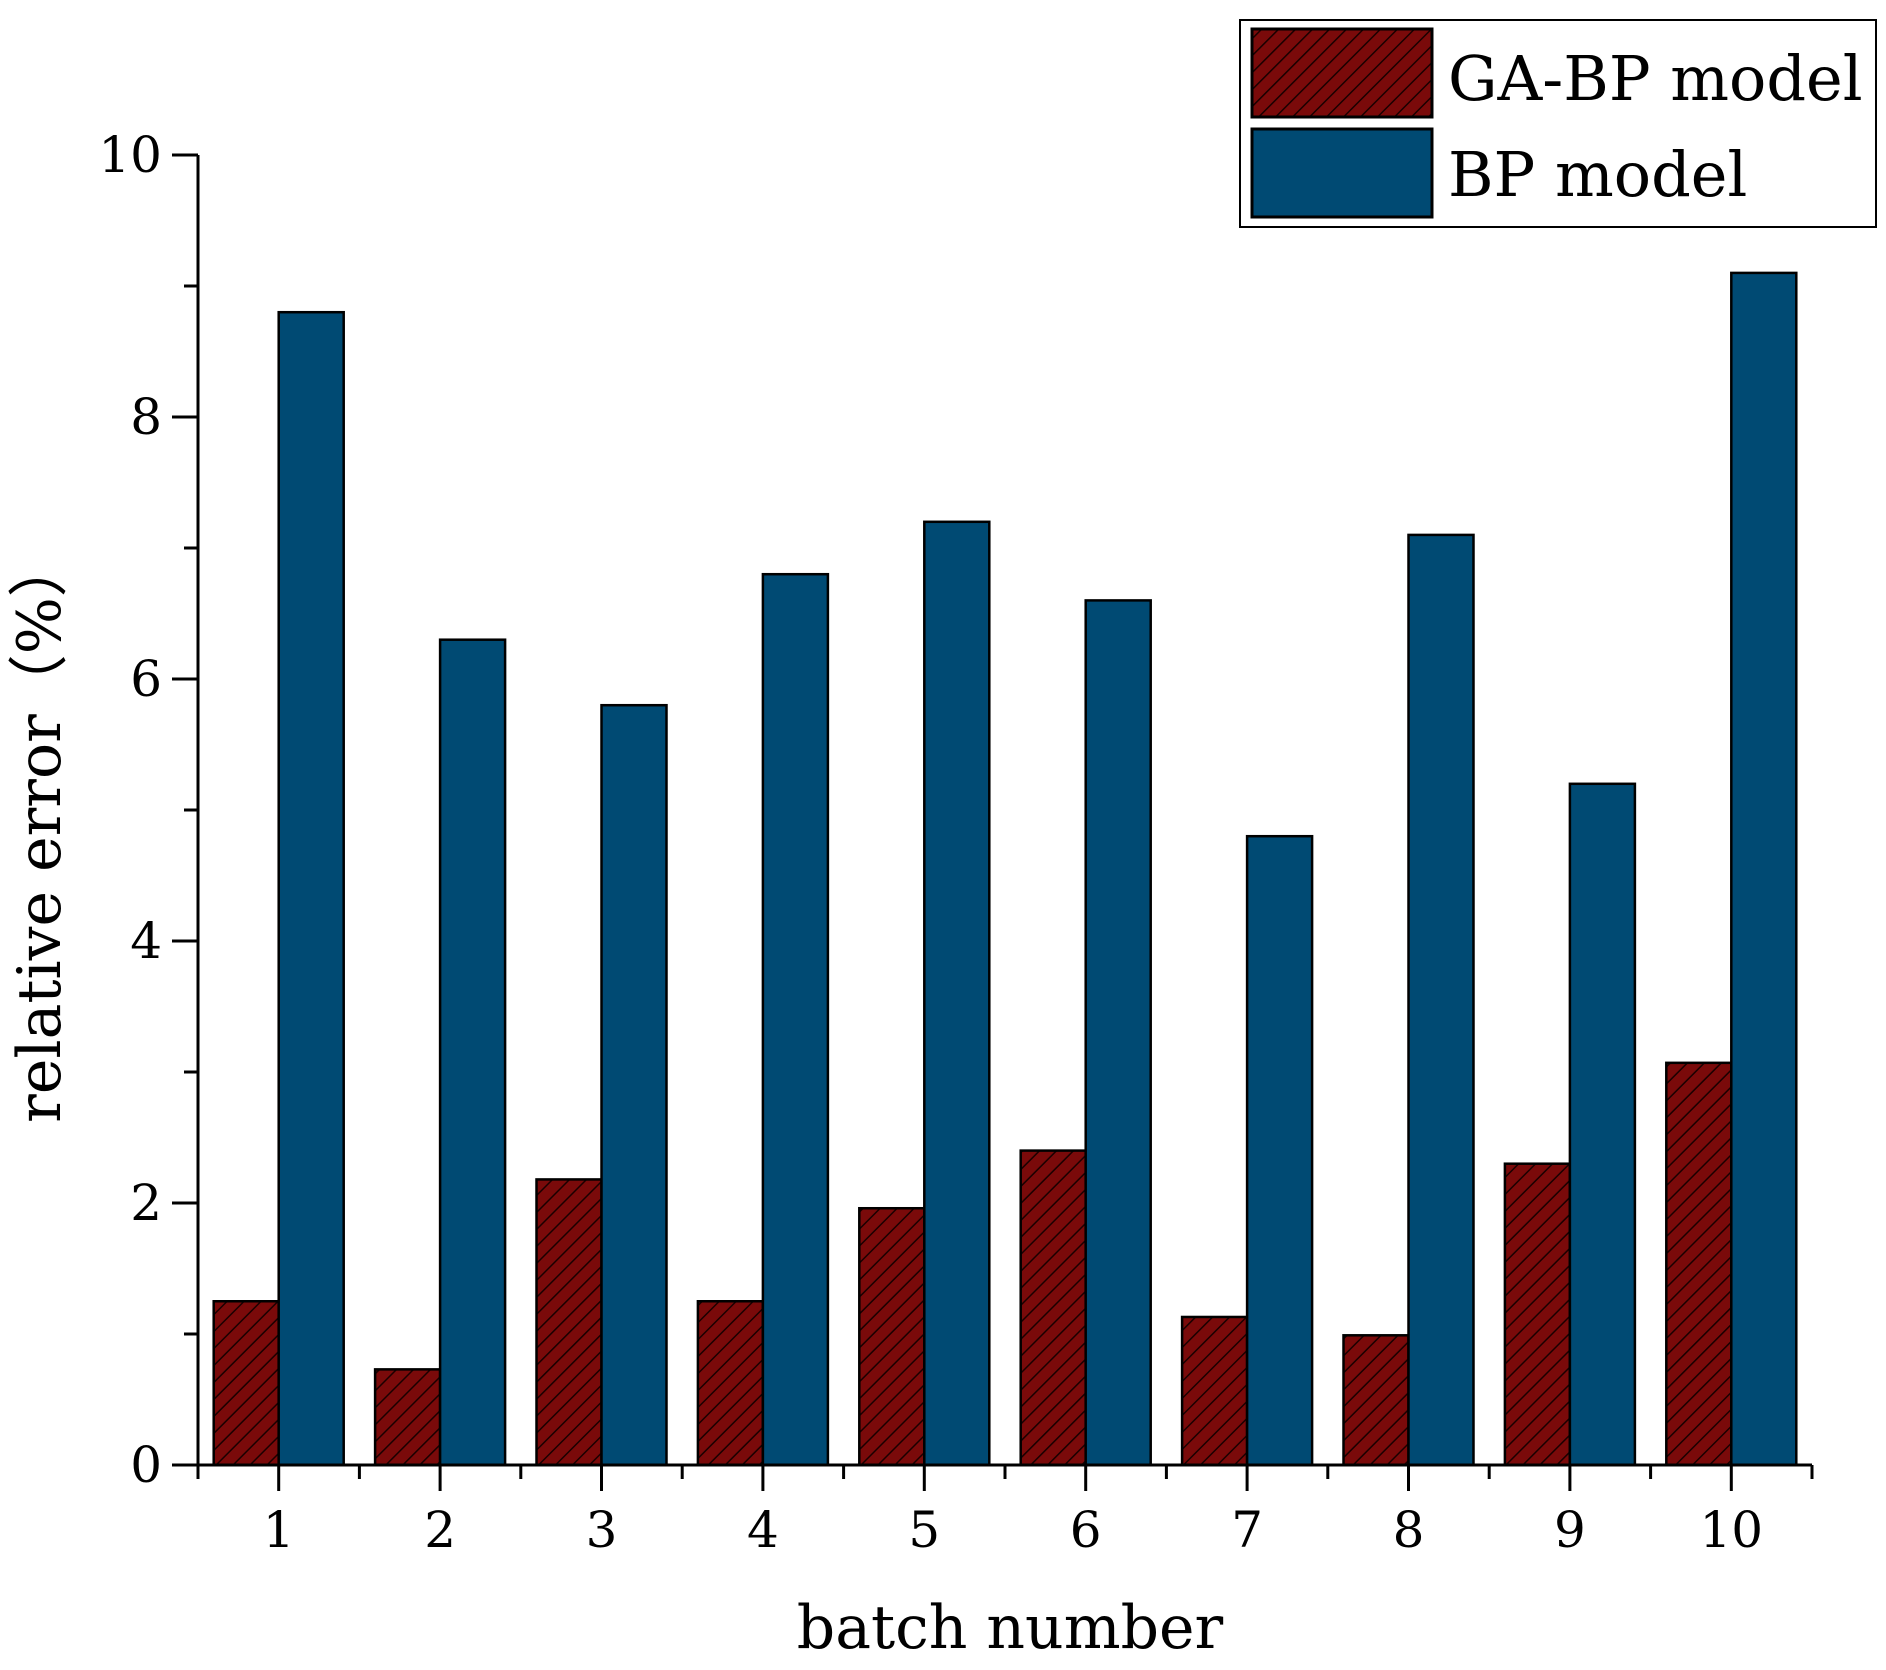 Image resolution: width=1886 pixels, height=1670 pixels. What do you see at coordinates (146, 1203) in the screenshot?
I see `y-tick-label-2: 2` at bounding box center [146, 1203].